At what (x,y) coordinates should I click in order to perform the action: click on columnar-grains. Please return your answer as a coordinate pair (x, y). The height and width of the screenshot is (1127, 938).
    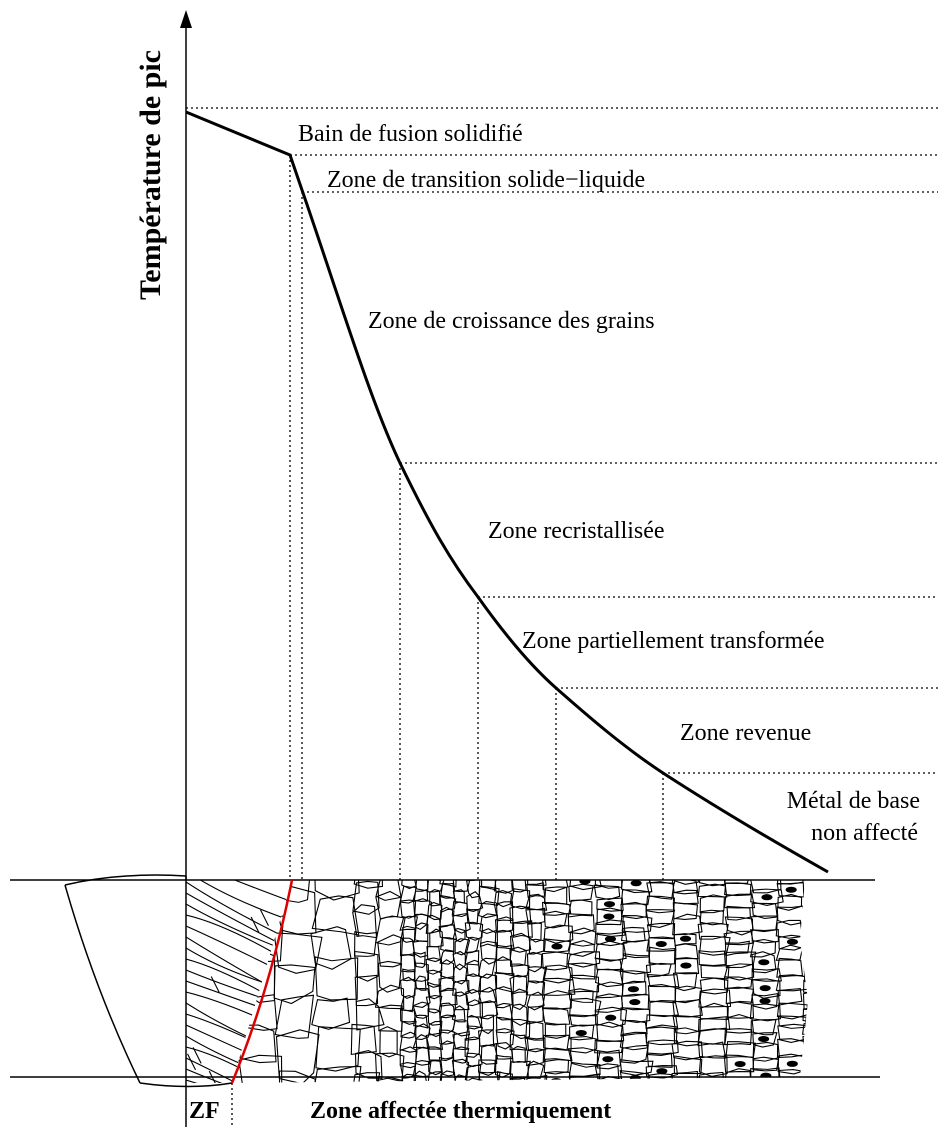
    Looking at the image, I should click on (239, 981).